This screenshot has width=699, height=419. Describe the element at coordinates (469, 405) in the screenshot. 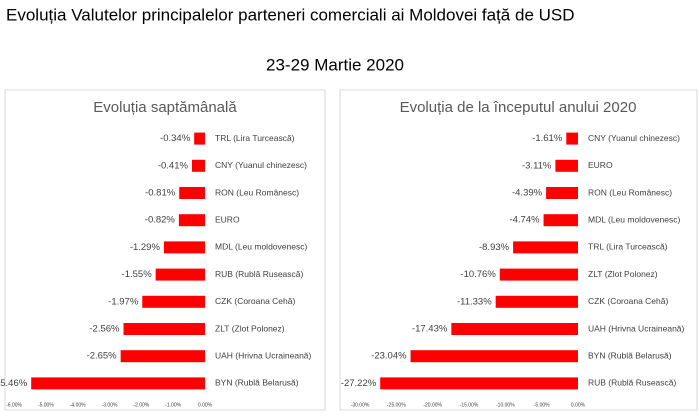

I see `x-tick-label: -15.00%` at that location.